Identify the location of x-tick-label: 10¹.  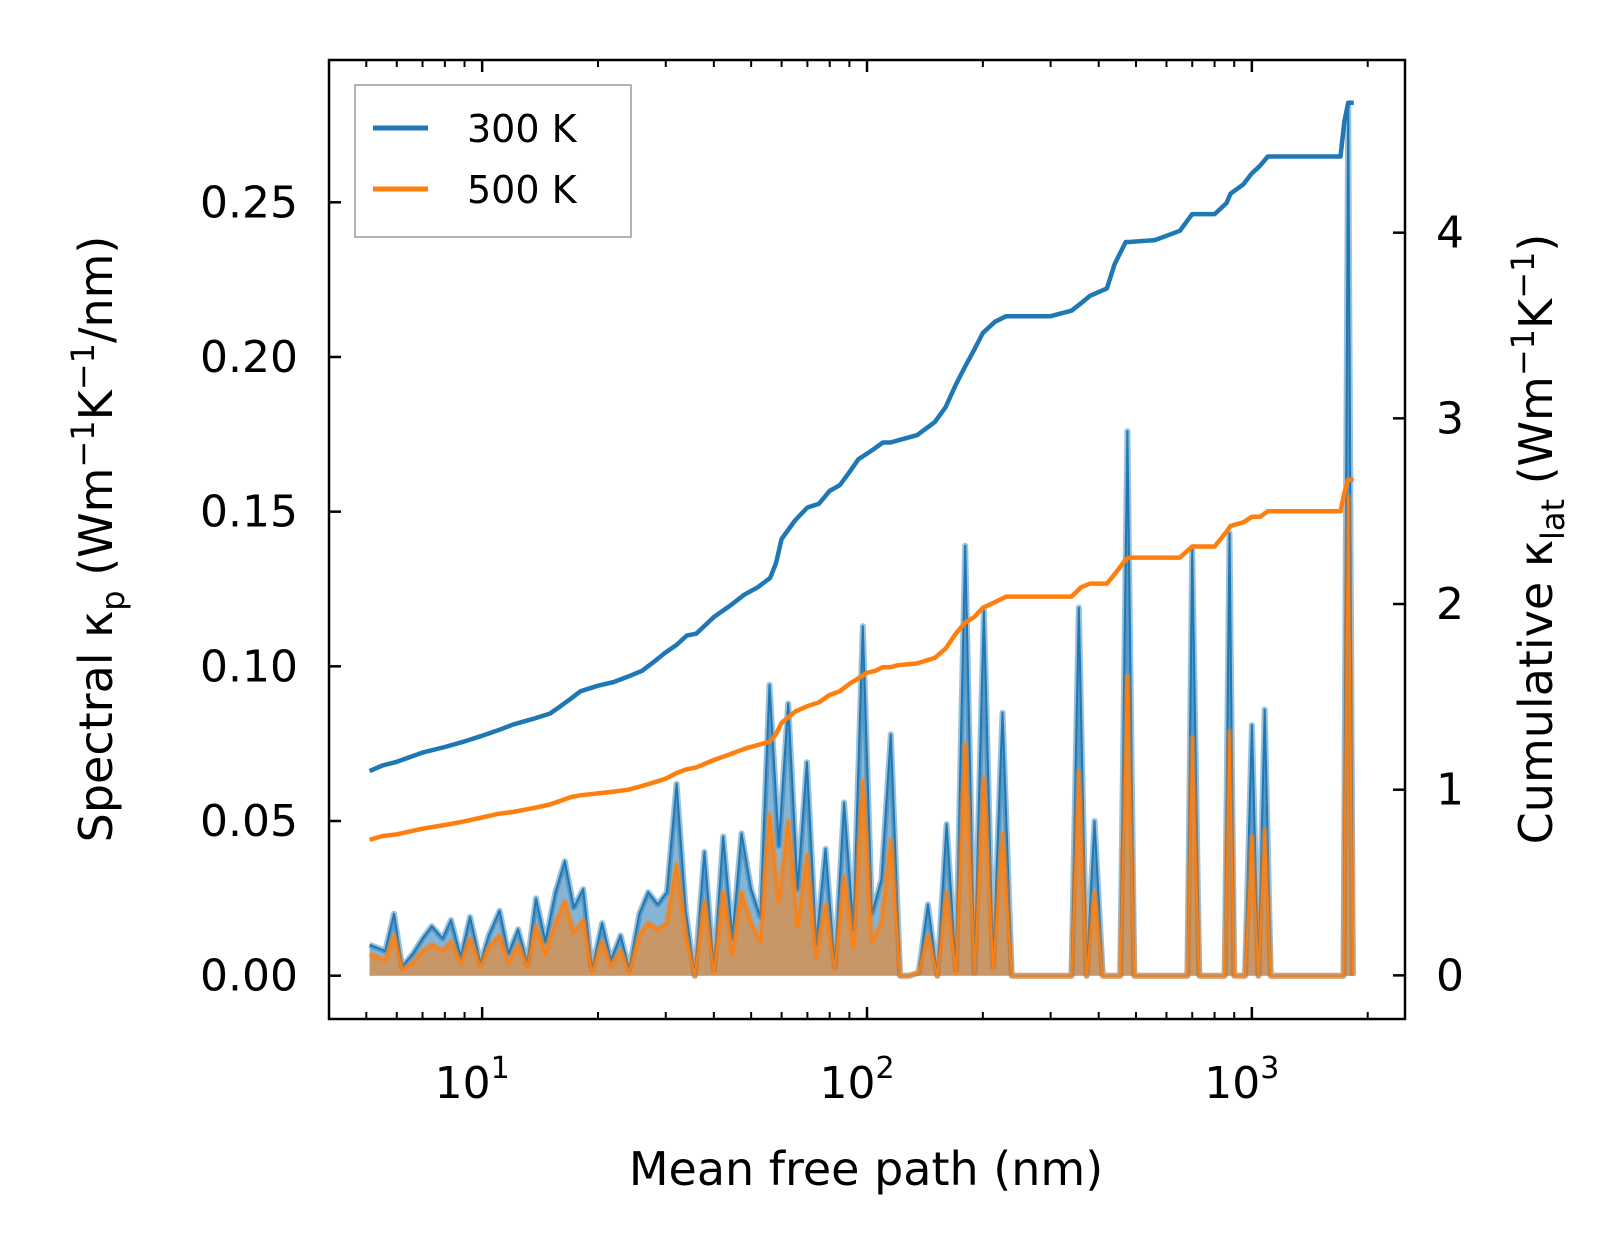
(472, 1080).